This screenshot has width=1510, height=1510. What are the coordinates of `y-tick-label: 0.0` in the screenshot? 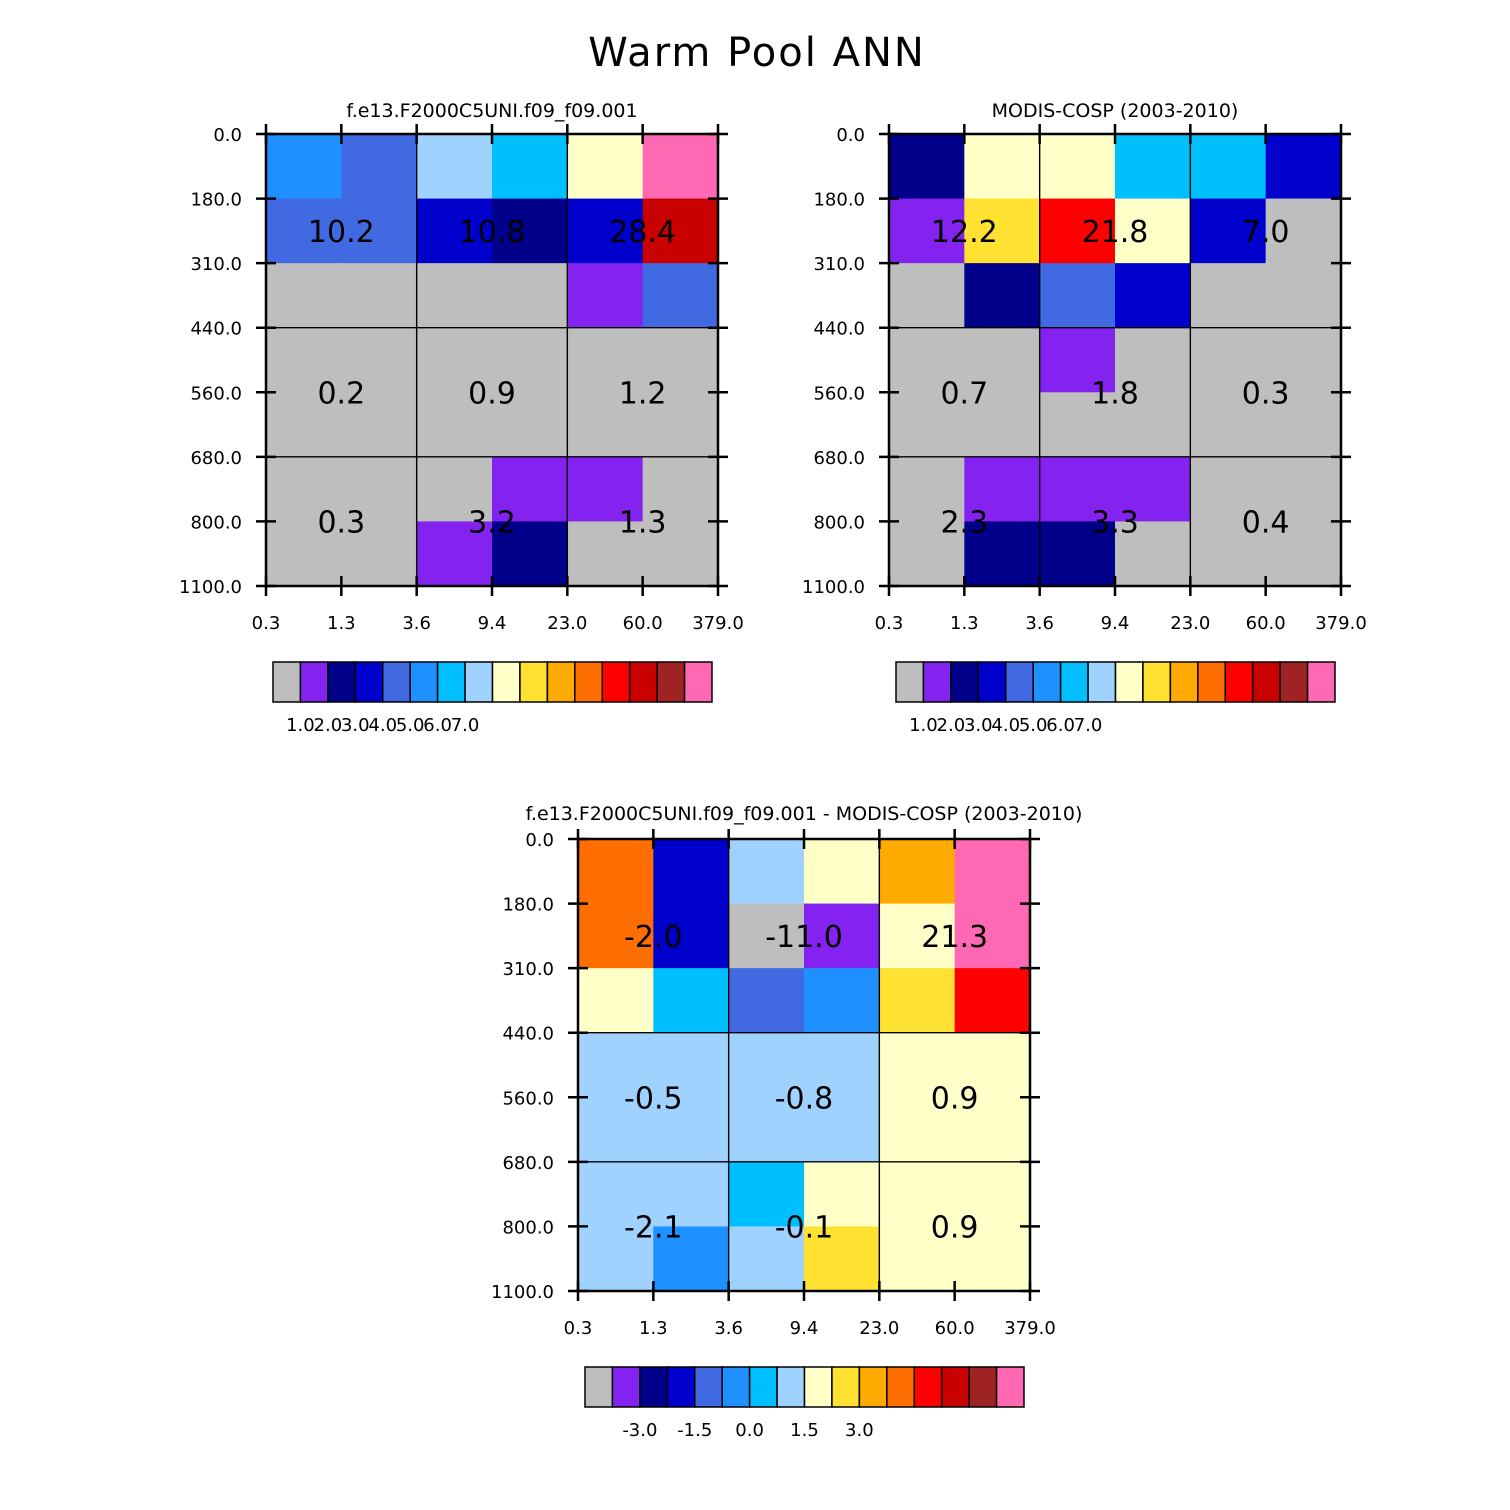 It's located at (227, 135).